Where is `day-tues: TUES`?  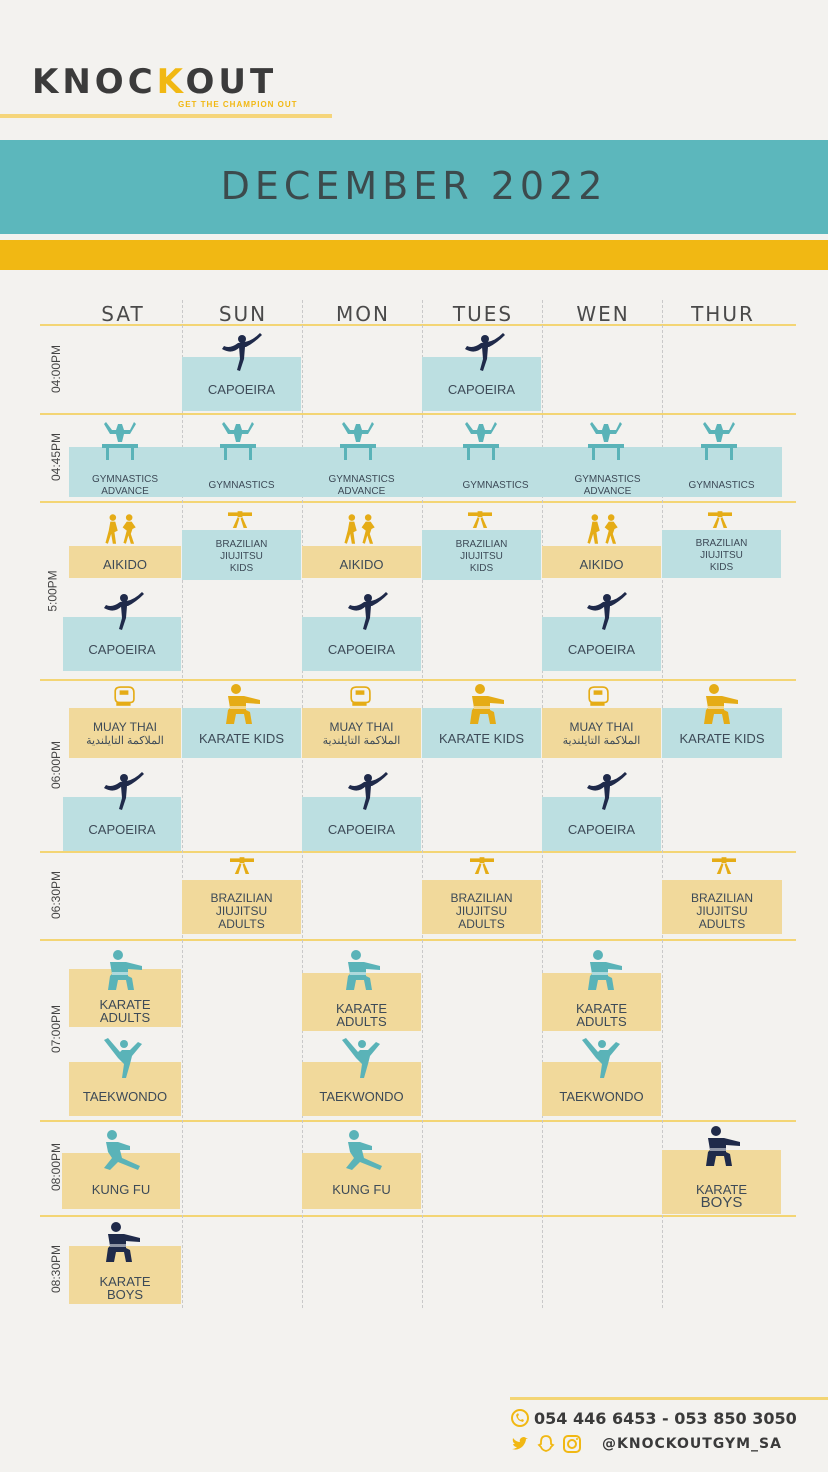 day-tues: TUES is located at coordinates (483, 314).